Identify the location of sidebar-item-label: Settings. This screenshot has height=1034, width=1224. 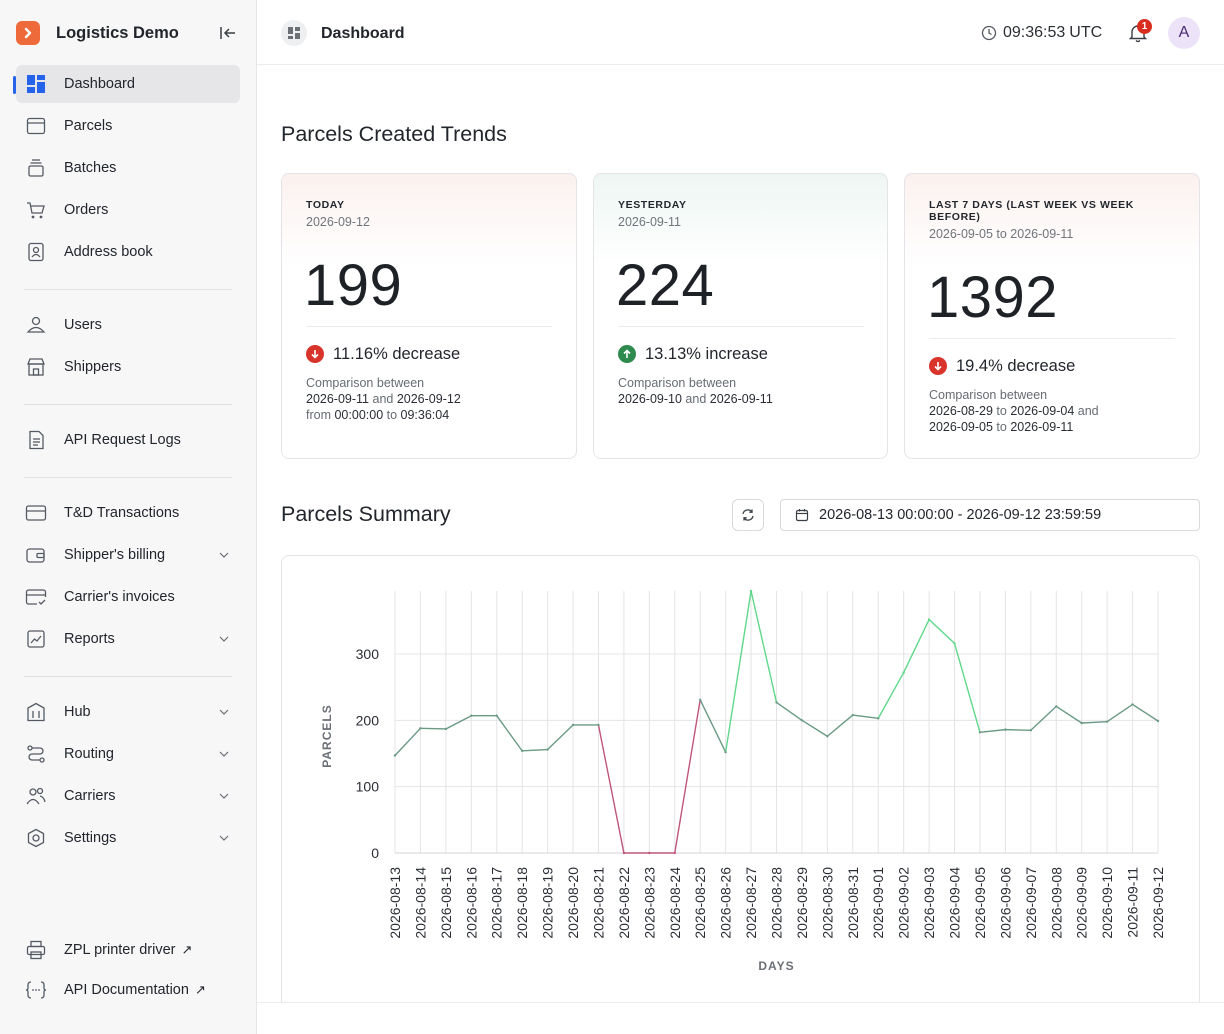
(90, 838).